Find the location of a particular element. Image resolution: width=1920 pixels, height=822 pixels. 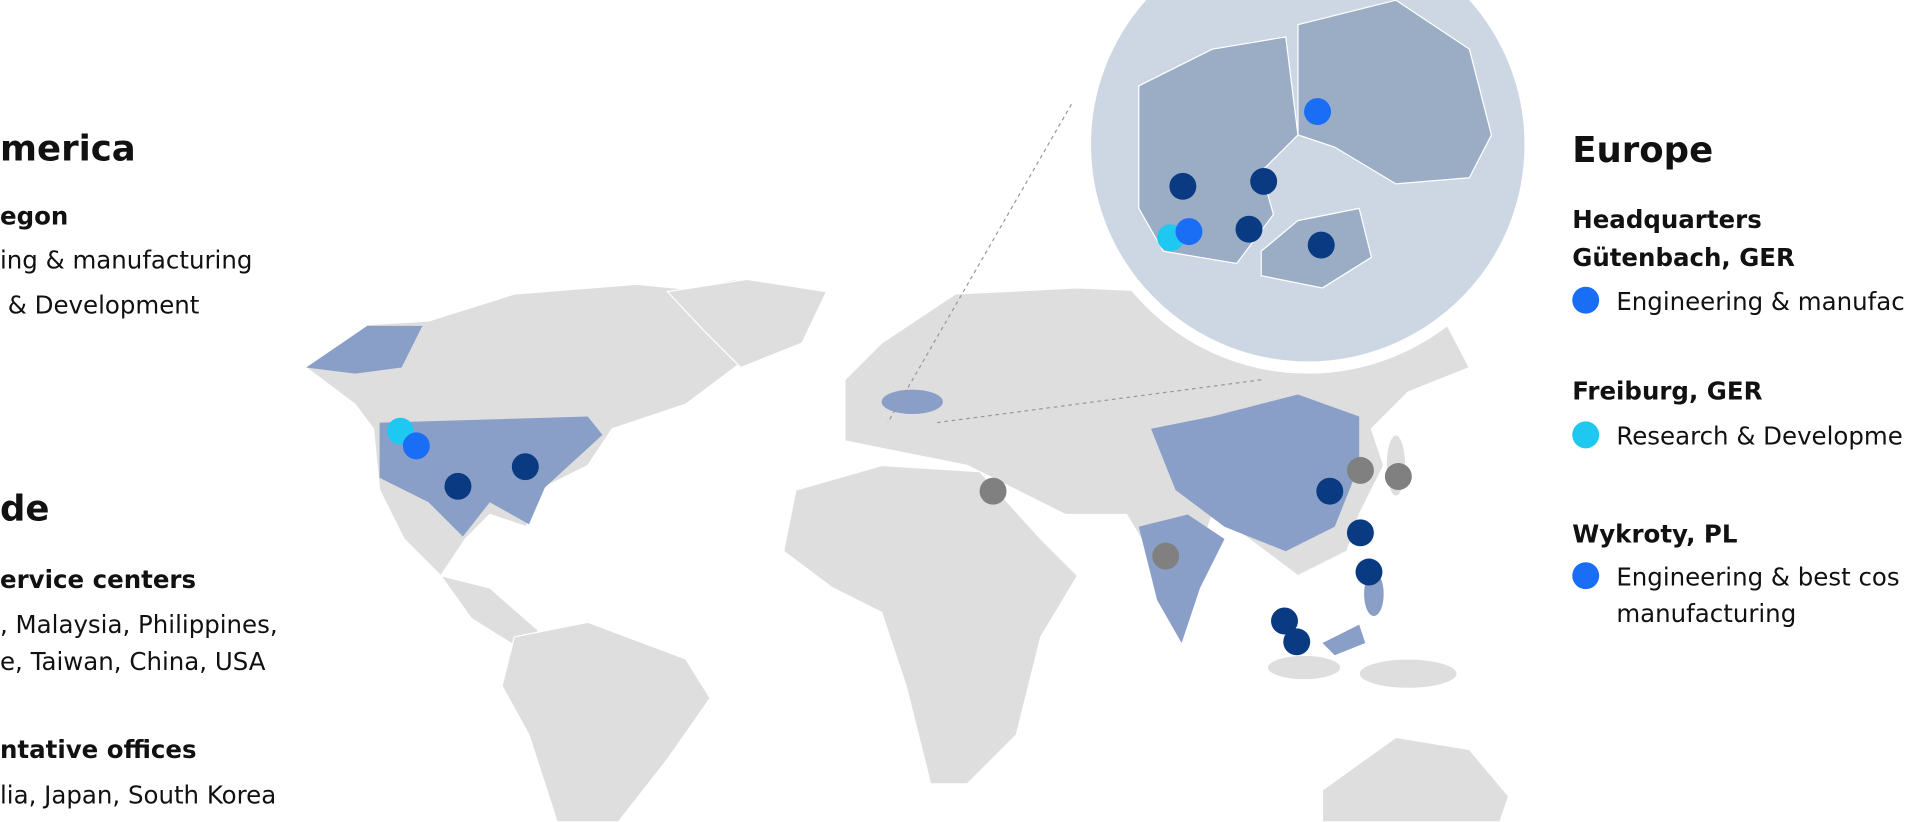

site-line: & Development is located at coordinates (100, 305).